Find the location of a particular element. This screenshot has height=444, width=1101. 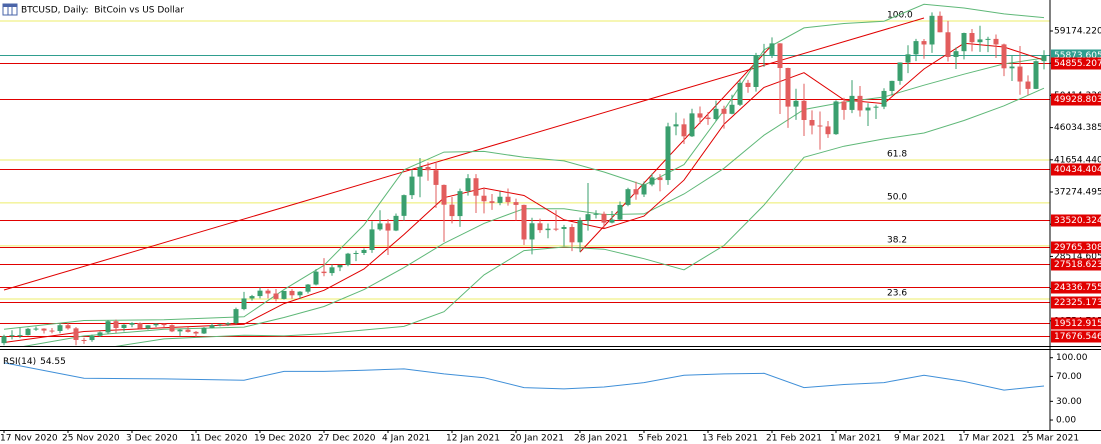

x-tick-label: 28 Jan 2021 is located at coordinates (601, 439).